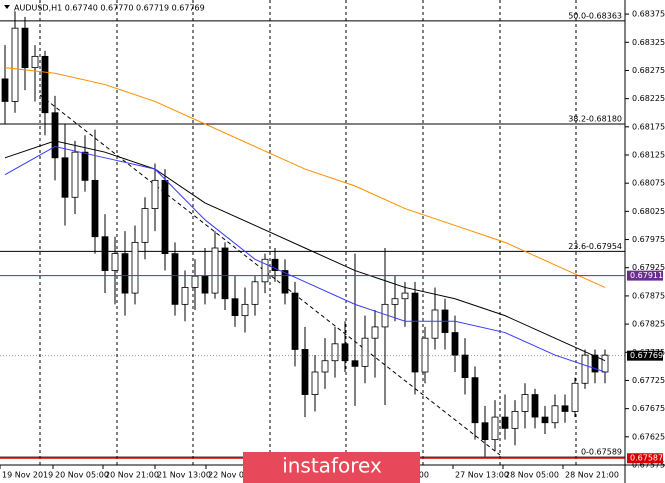 Image resolution: width=665 pixels, height=483 pixels. Describe the element at coordinates (648, 155) in the screenshot. I see `y-tick-label: 0.68125` at that location.